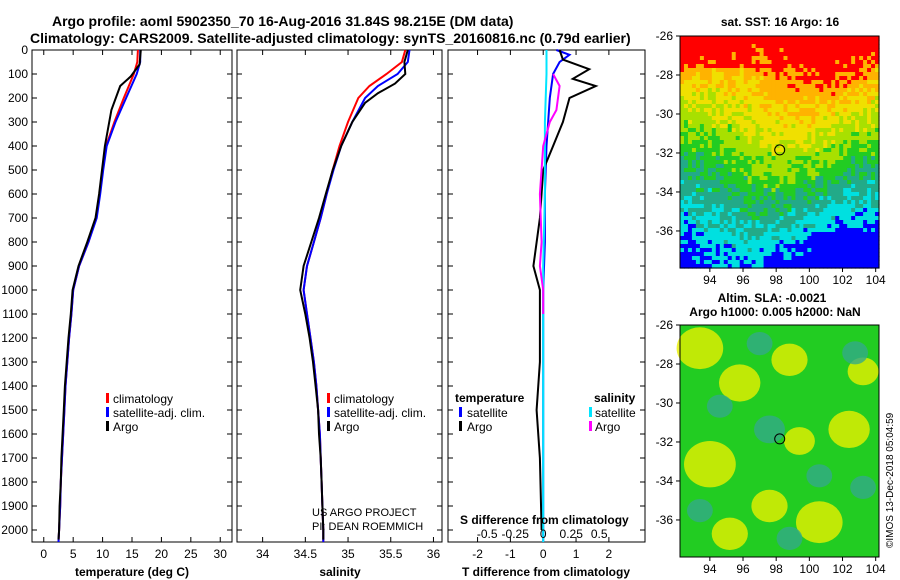 Image resolution: width=900 pixels, height=580 pixels. I want to click on map-x-tick-label: 100, so click(809, 569).